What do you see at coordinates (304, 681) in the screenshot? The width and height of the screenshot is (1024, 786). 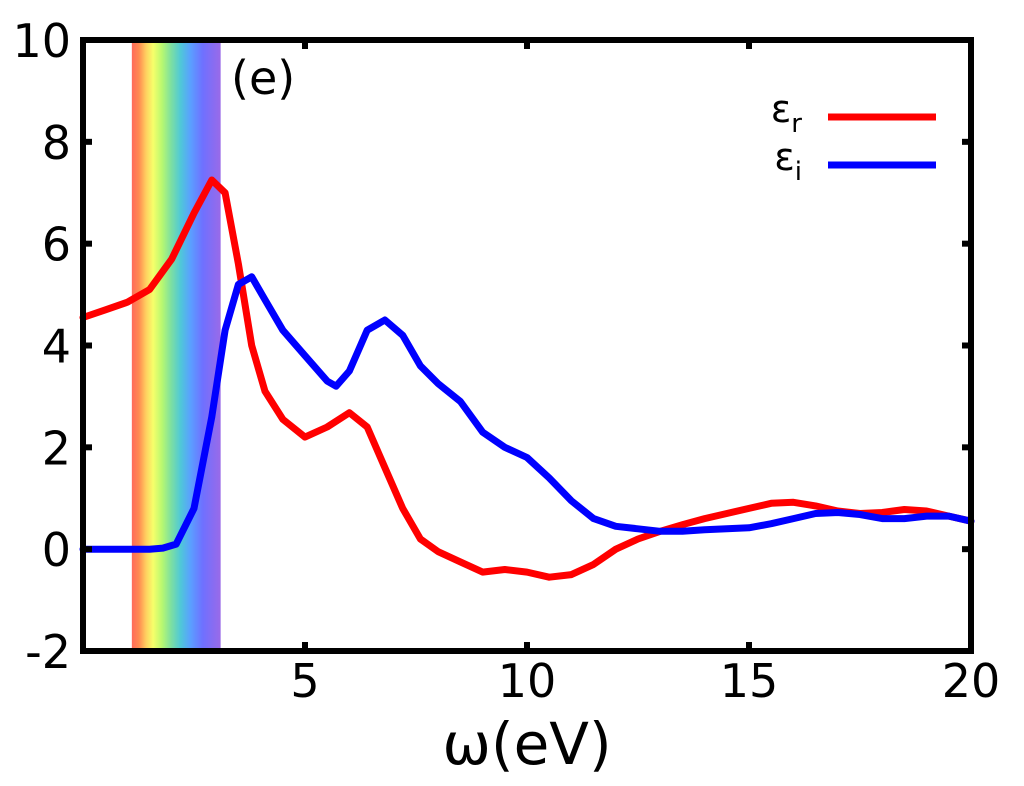 I see `x-tick-label: 5` at bounding box center [304, 681].